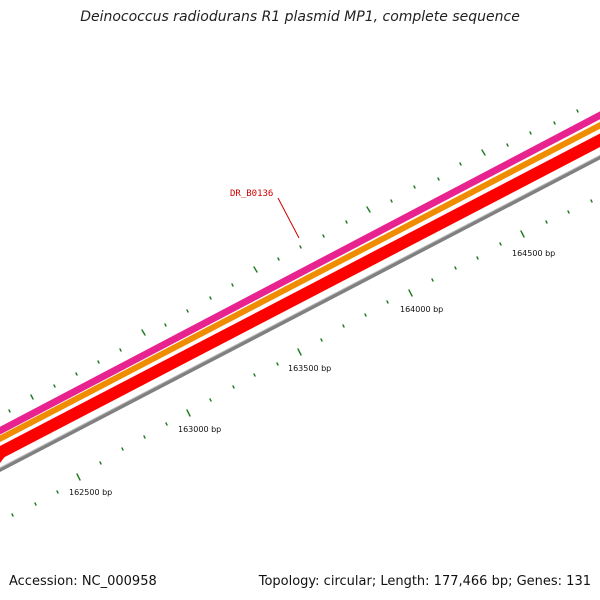 Image resolution: width=600 pixels, height=600 pixels. Describe the element at coordinates (3, 455) in the screenshot. I see `gene-arrow-left` at that location.